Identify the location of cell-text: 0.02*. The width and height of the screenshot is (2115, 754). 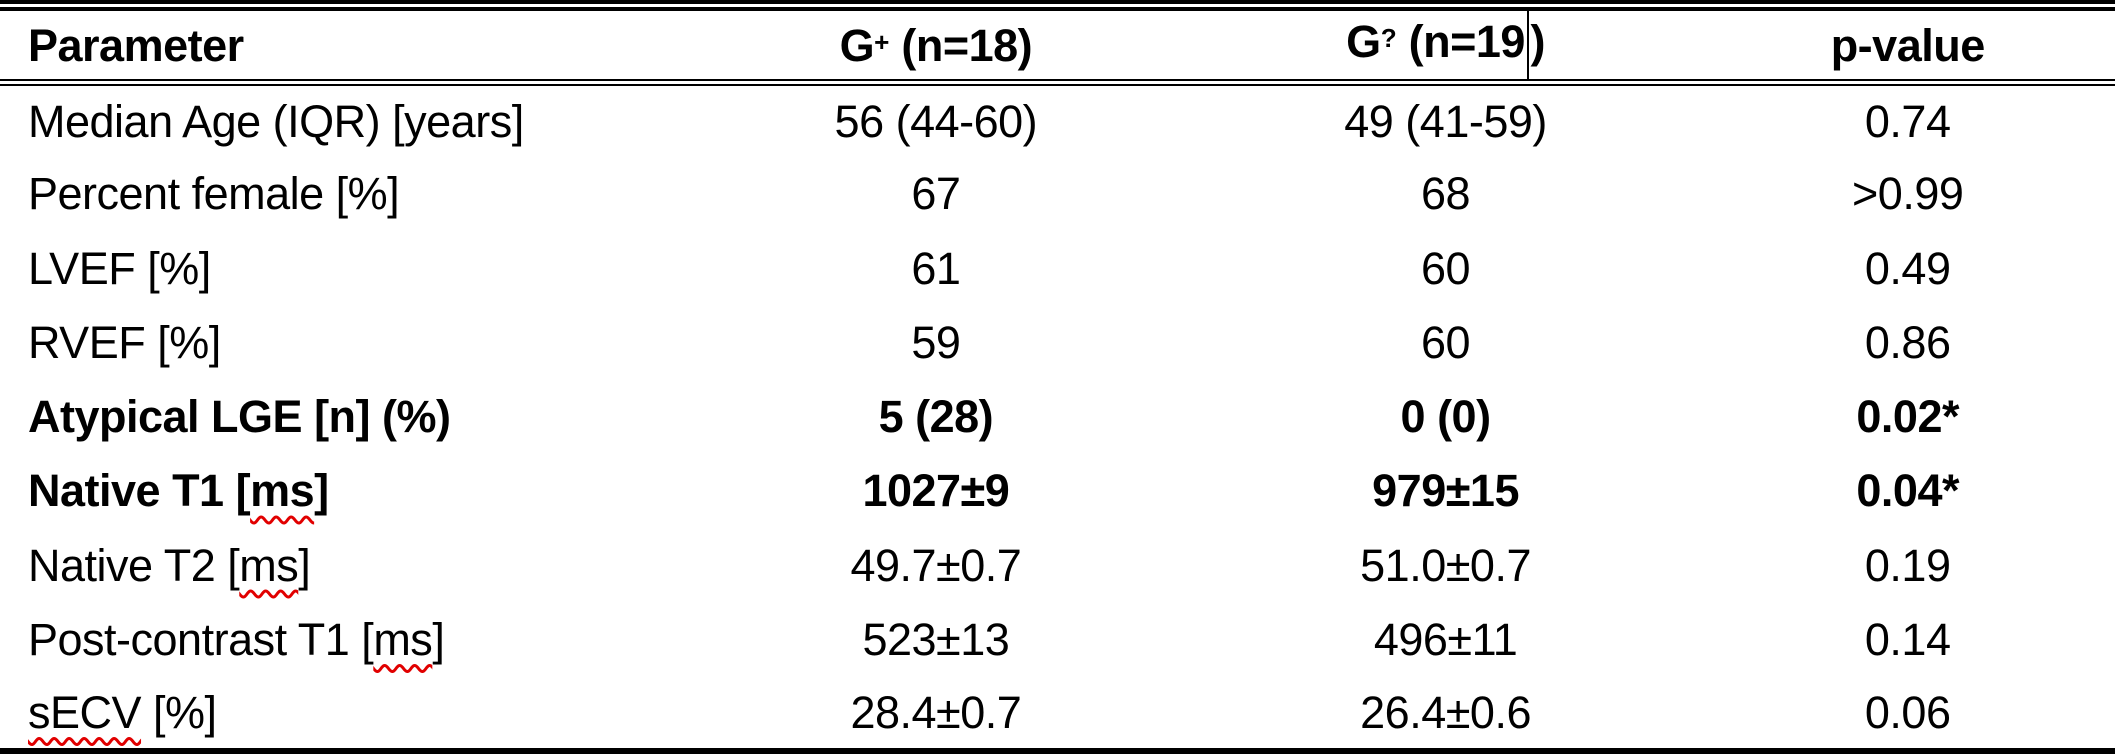
(1908, 417).